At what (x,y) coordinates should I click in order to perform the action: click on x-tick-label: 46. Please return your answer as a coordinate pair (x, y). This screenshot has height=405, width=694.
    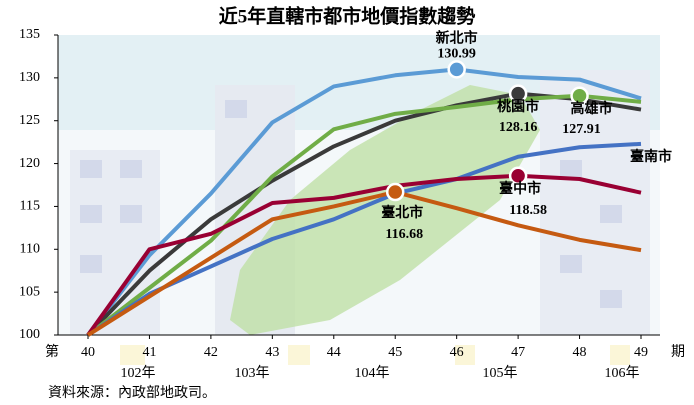
    Looking at the image, I should click on (457, 352).